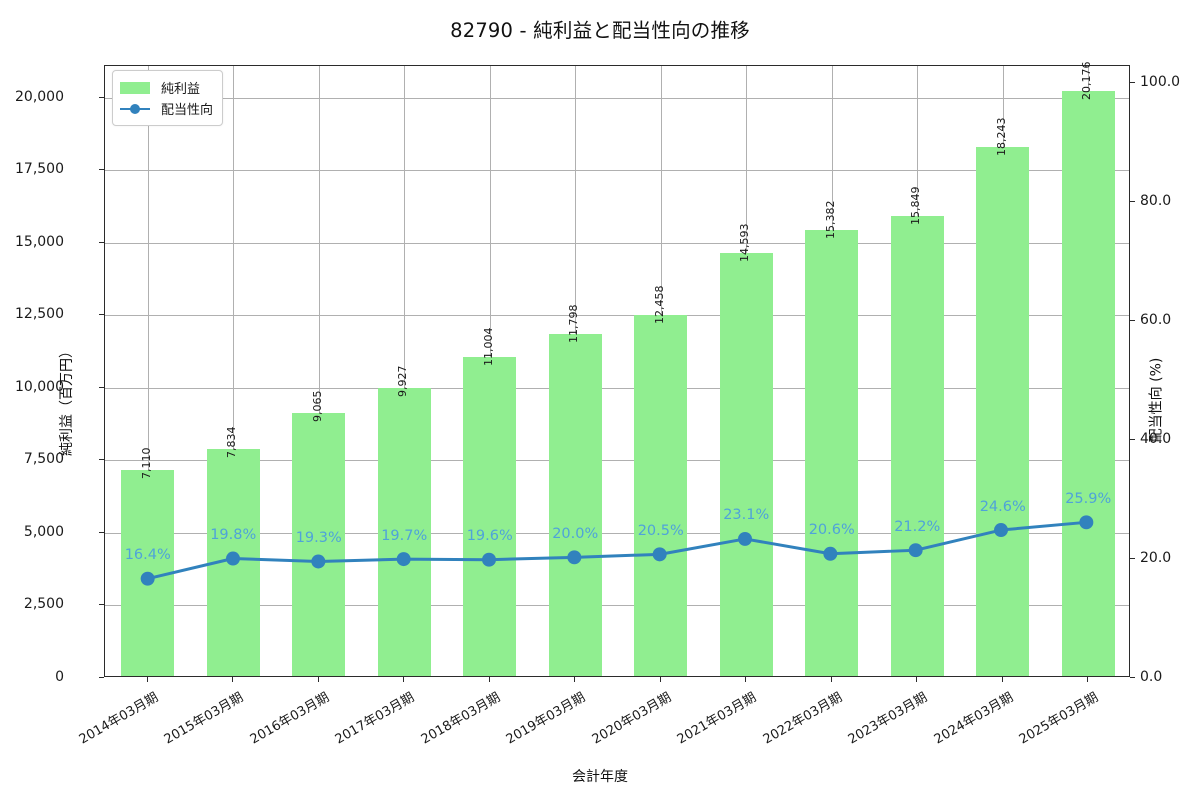 Image resolution: width=1200 pixels, height=800 pixels. Describe the element at coordinates (39, 241) in the screenshot. I see `y-axis-left-tick-label: 15,000` at that location.